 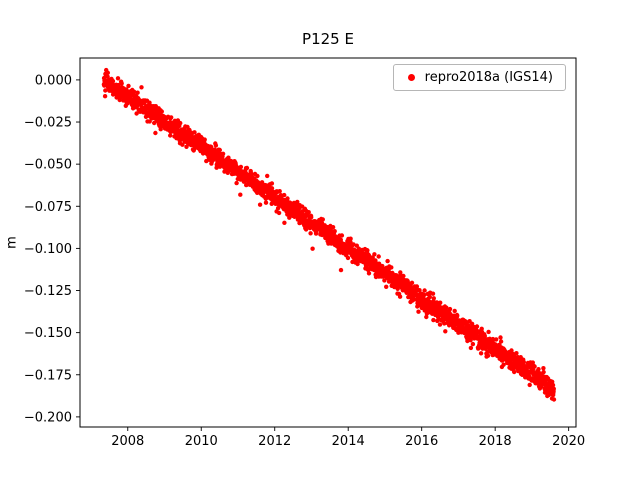 I want to click on y-tick-label: −0.150, so click(x=48, y=333).